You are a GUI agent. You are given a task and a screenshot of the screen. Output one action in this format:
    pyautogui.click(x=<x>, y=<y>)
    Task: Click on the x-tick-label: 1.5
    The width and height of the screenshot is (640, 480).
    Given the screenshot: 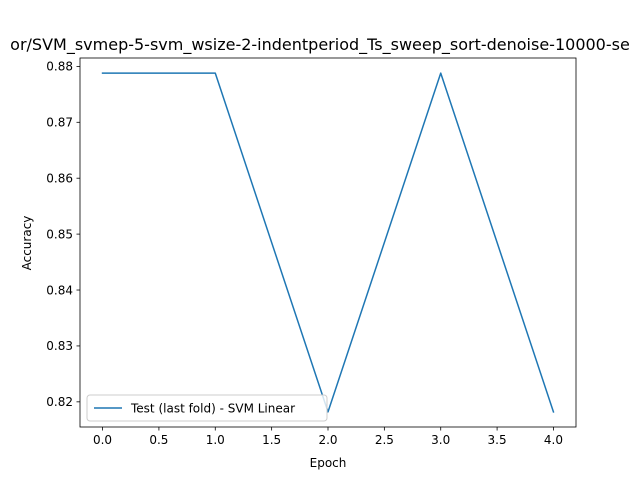 What is the action you would take?
    pyautogui.click(x=271, y=440)
    